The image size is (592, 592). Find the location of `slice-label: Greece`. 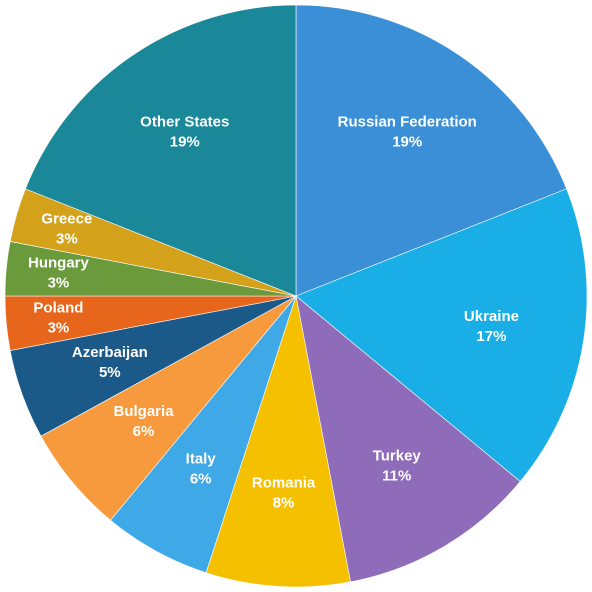

slice-label: Greece is located at coordinates (66, 218).